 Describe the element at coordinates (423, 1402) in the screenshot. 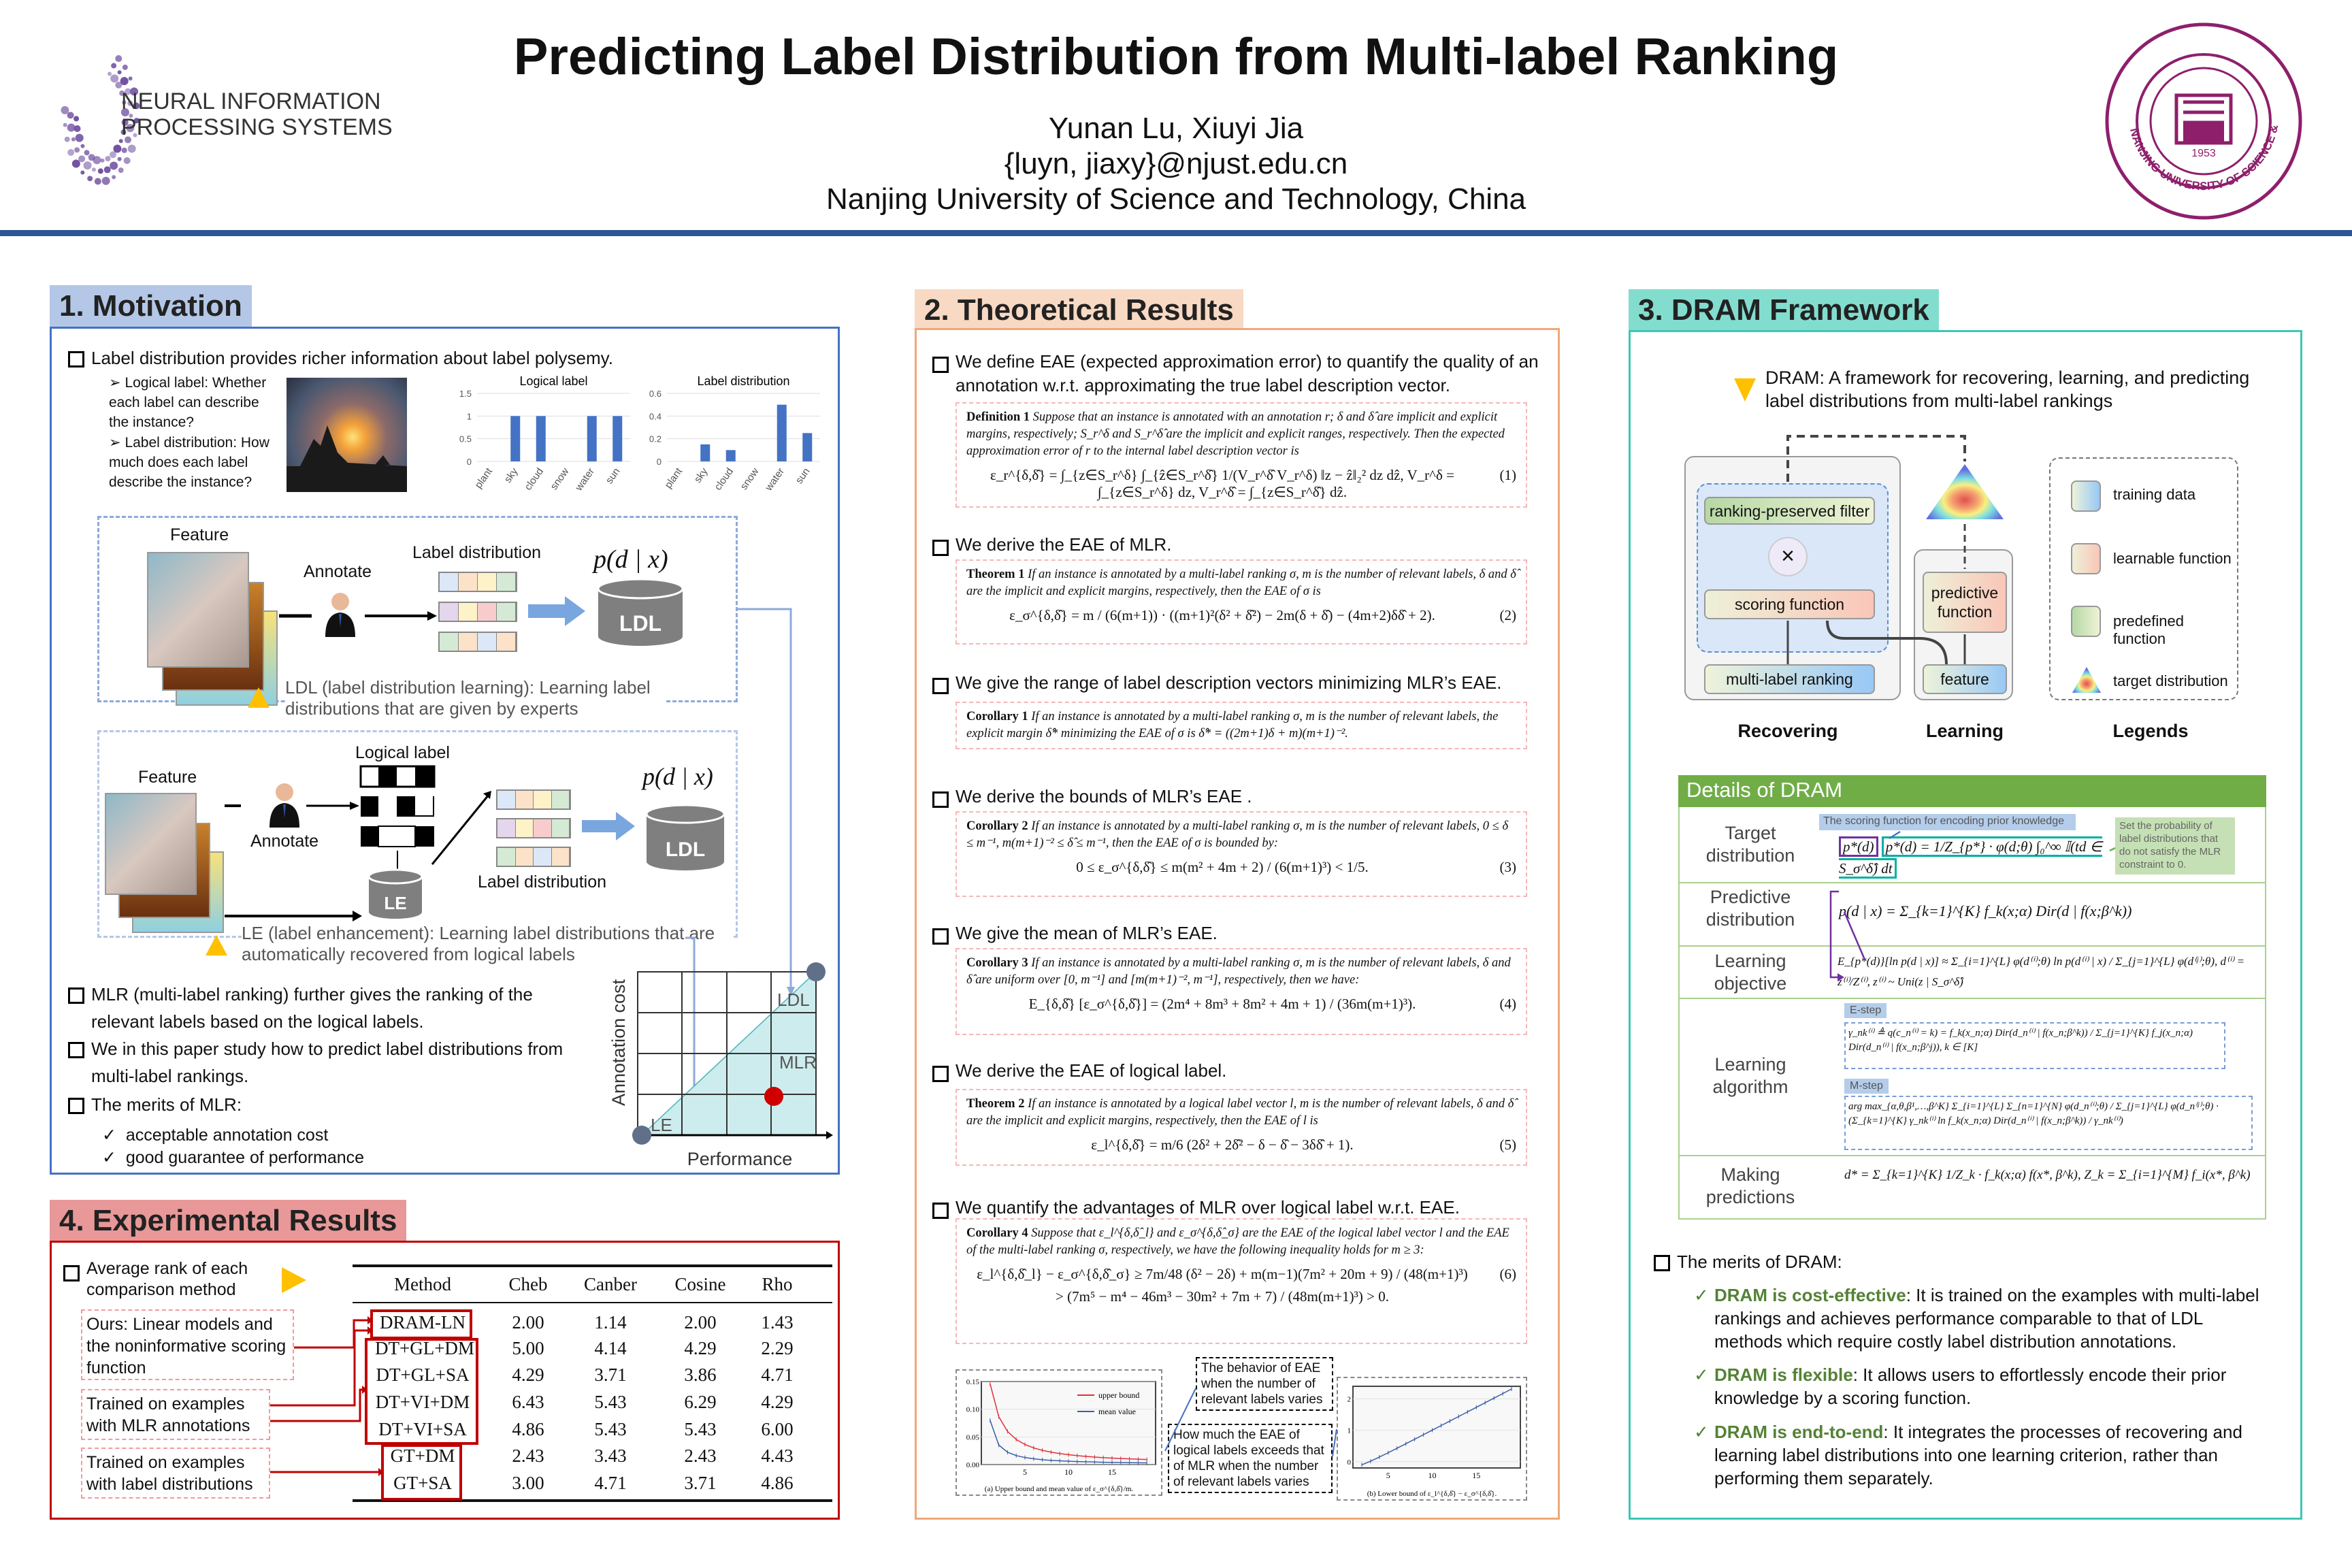

I see `method-name: DT+VI+DM` at that location.